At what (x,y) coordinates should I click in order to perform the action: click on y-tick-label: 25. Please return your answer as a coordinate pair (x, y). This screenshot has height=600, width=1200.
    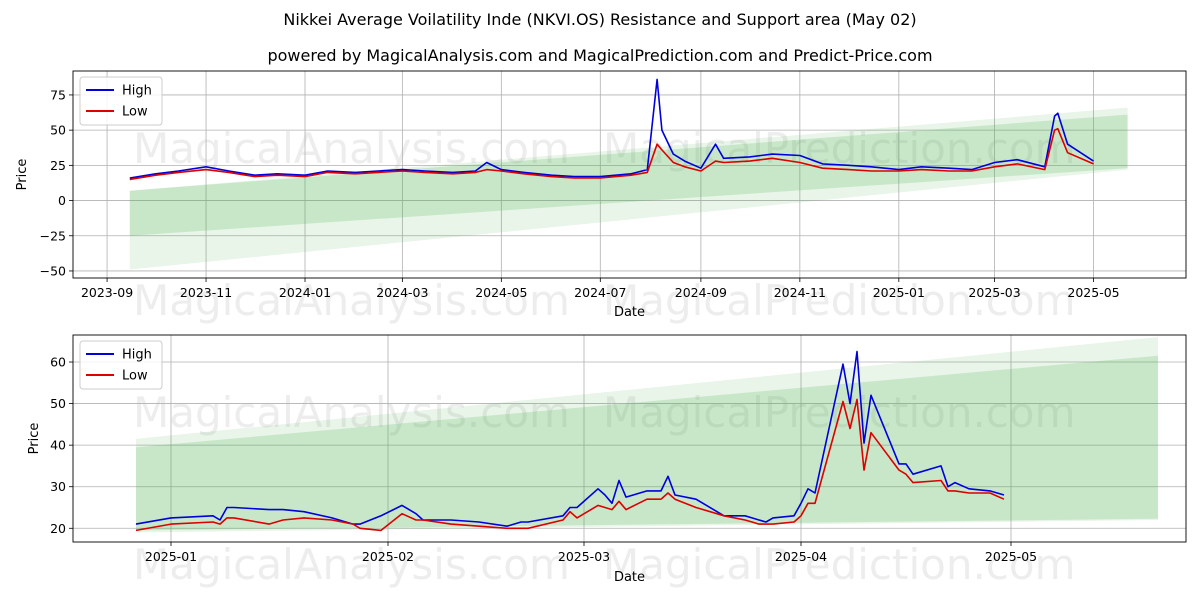
    Looking at the image, I should click on (58, 165).